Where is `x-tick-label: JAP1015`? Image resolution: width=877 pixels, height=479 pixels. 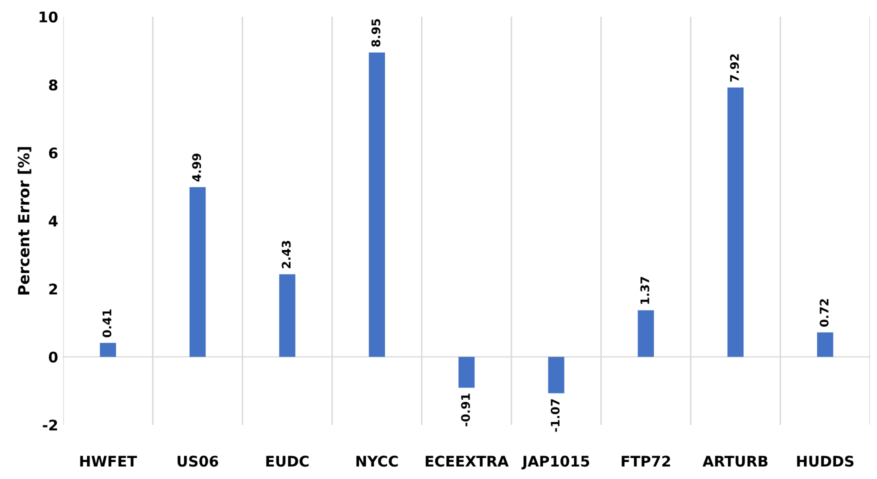
x-tick-label: JAP1015 is located at coordinates (555, 463).